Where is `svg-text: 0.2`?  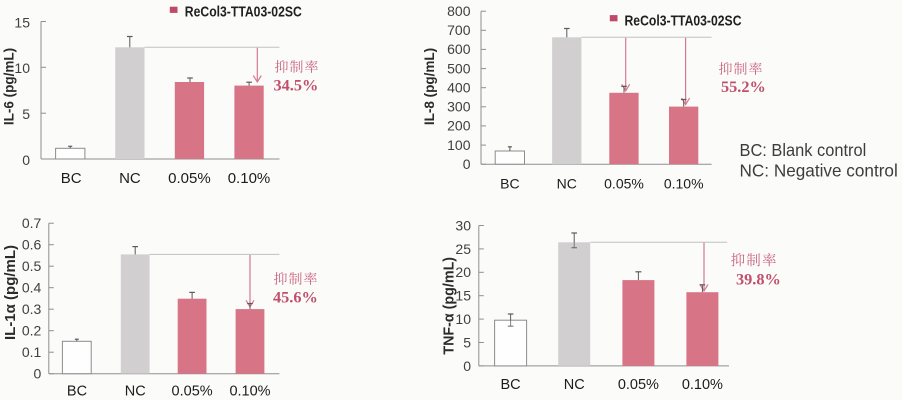
svg-text: 0.2 is located at coordinates (32, 330).